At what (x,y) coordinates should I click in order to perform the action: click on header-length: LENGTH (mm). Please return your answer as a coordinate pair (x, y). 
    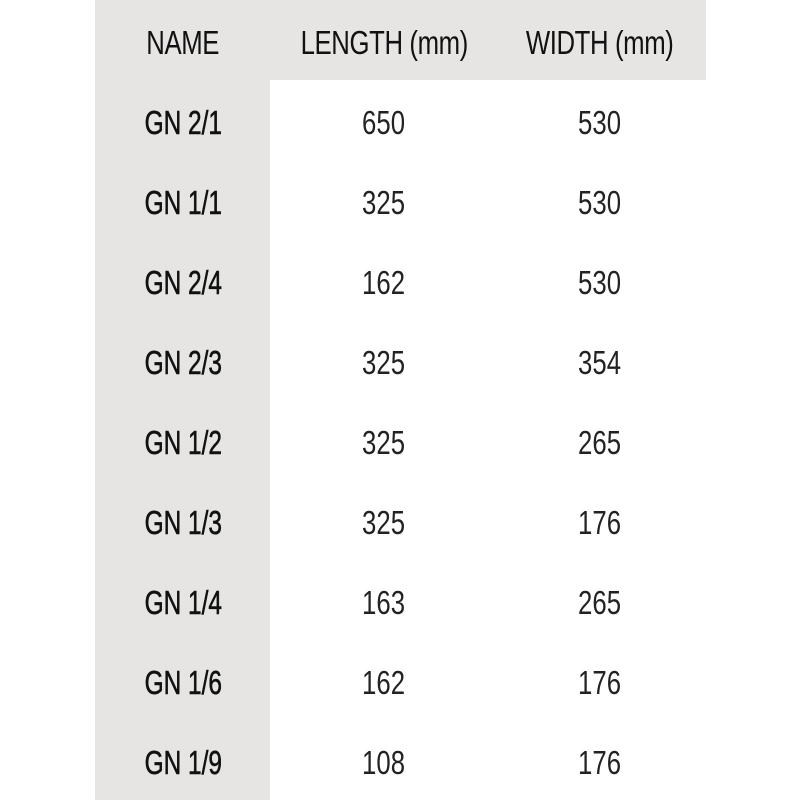
    Looking at the image, I should click on (384, 43).